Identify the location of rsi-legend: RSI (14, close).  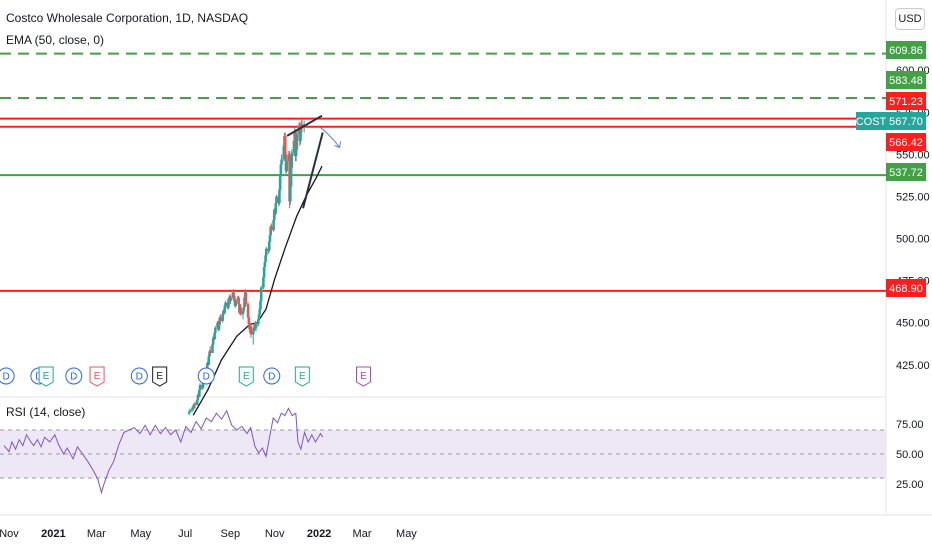
(46, 412).